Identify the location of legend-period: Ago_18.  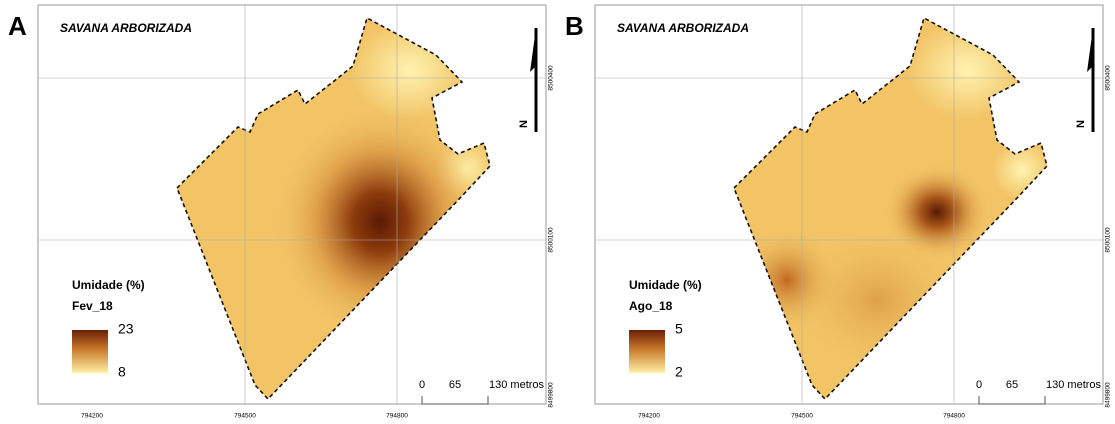
(651, 306).